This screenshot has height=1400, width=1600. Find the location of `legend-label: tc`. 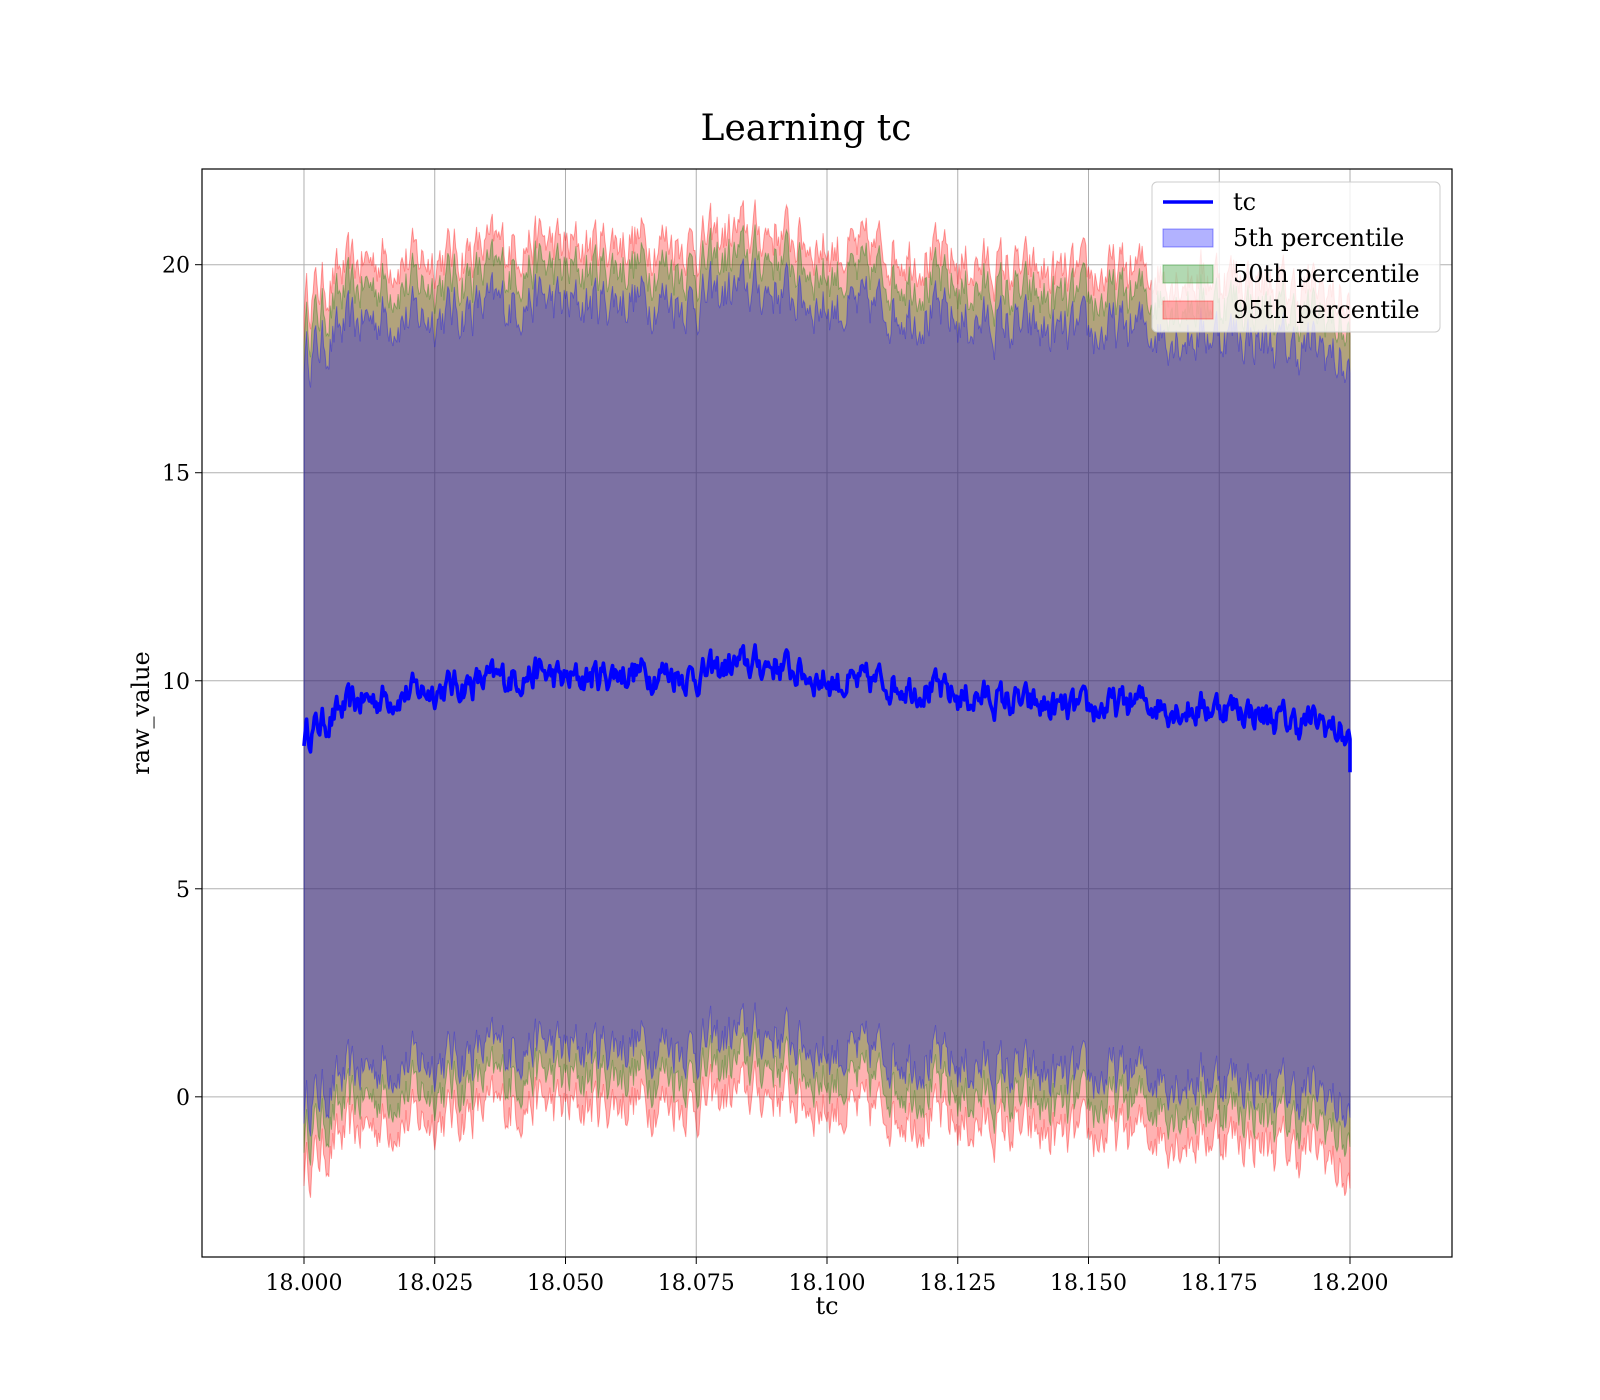

legend-label: tc is located at coordinates (1244, 202).